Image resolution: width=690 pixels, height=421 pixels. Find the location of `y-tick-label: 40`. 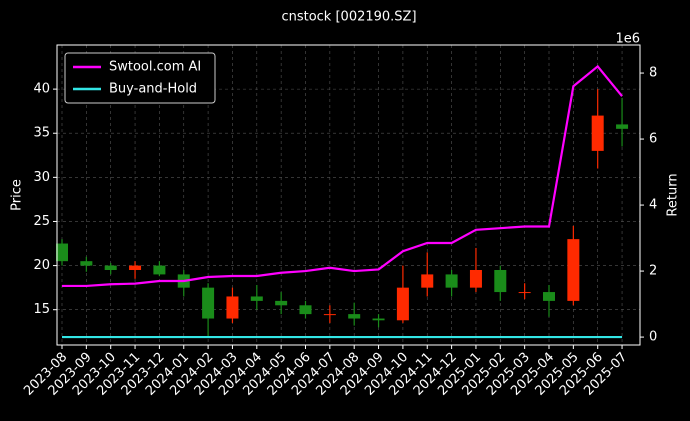

y-tick-label: 40 is located at coordinates (41, 89).